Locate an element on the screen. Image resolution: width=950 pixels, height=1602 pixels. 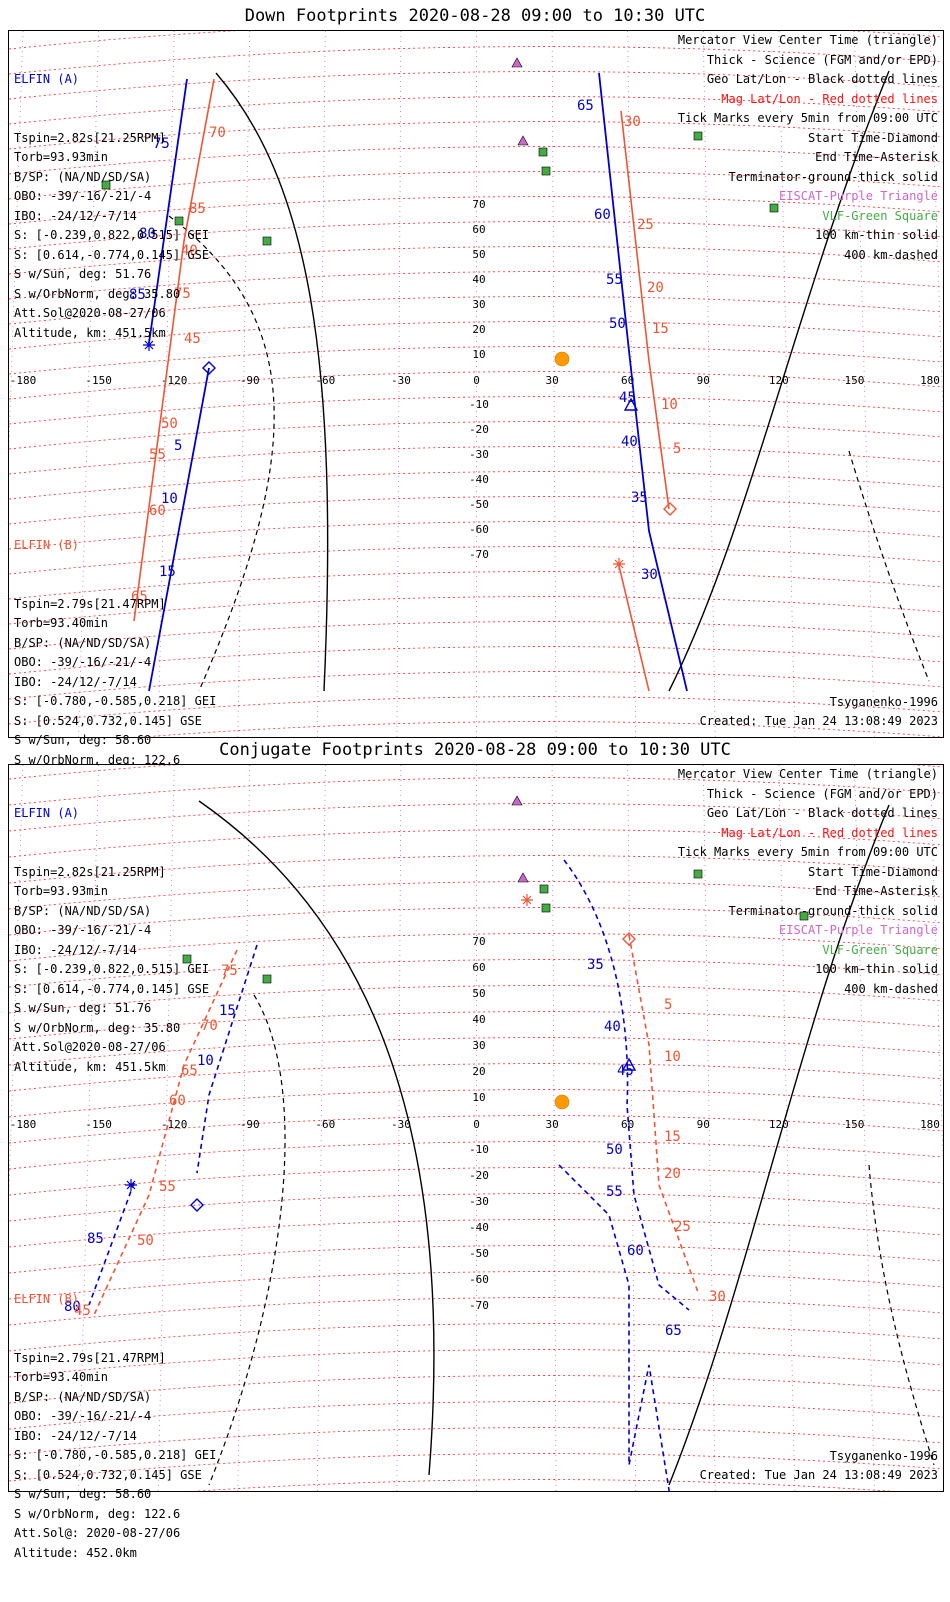
lat-tick-label: -20 is located at coordinates (479, 1175).